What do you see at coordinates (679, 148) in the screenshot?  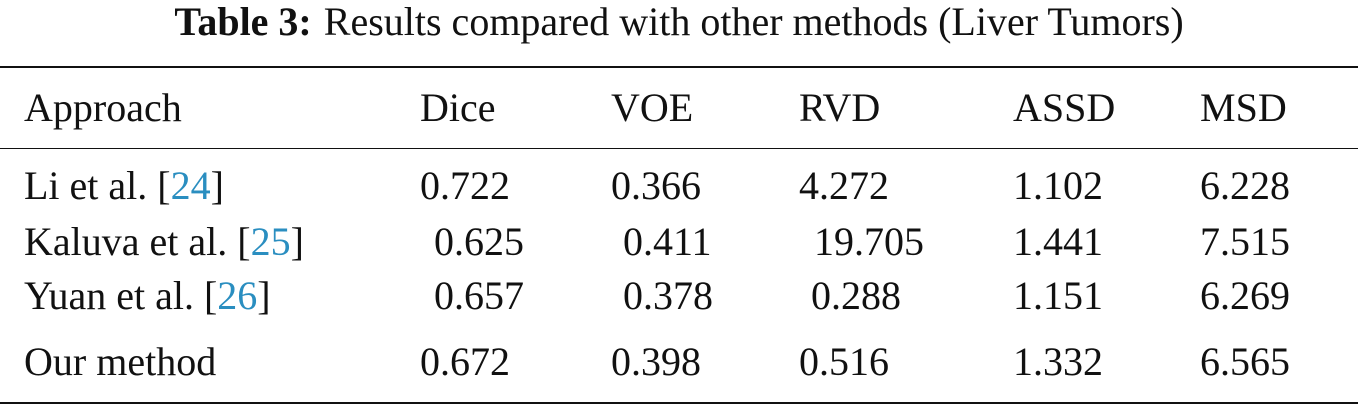 I see `table-header-rule` at bounding box center [679, 148].